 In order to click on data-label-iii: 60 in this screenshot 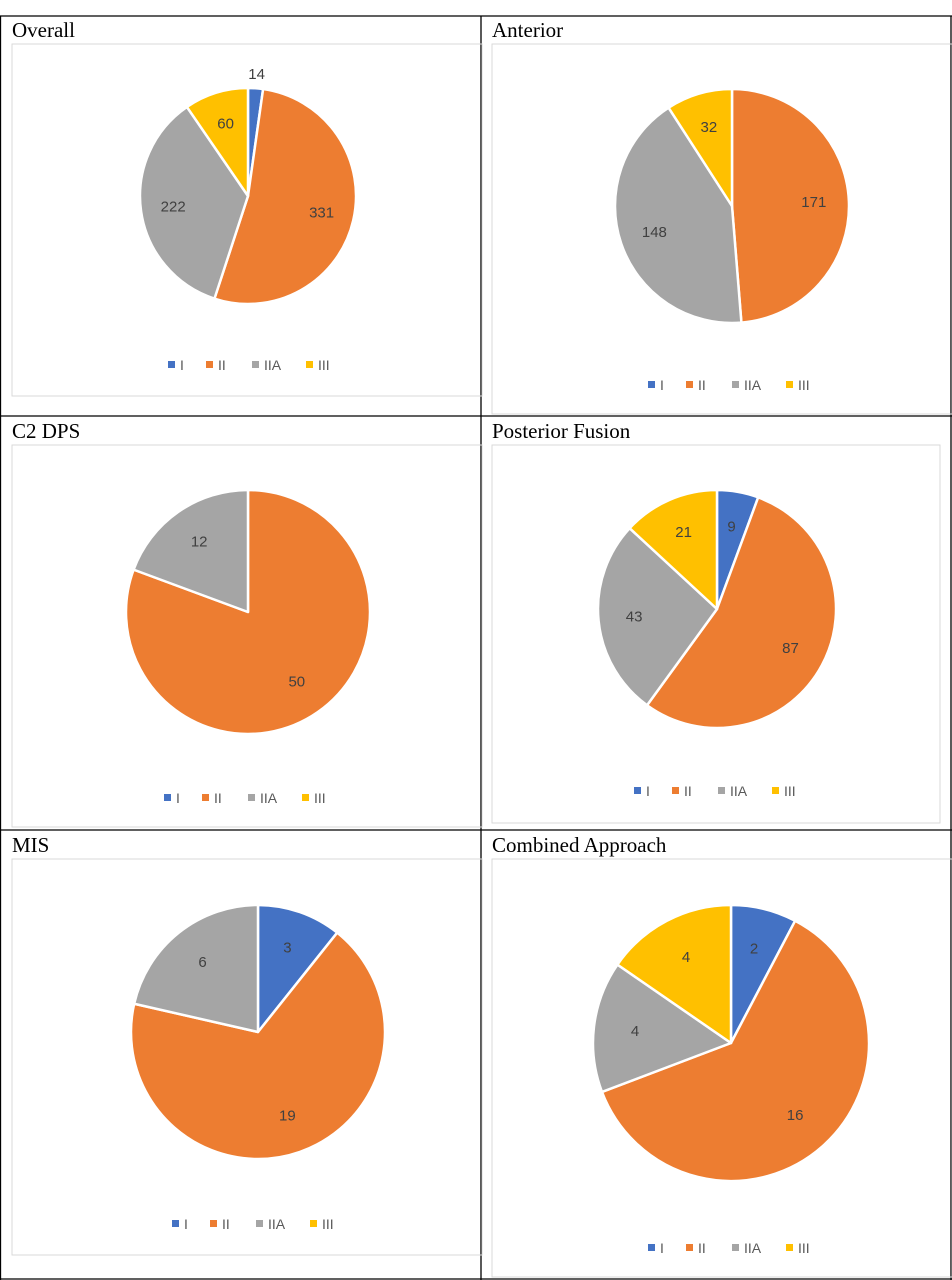, I will do `click(225, 123)`.